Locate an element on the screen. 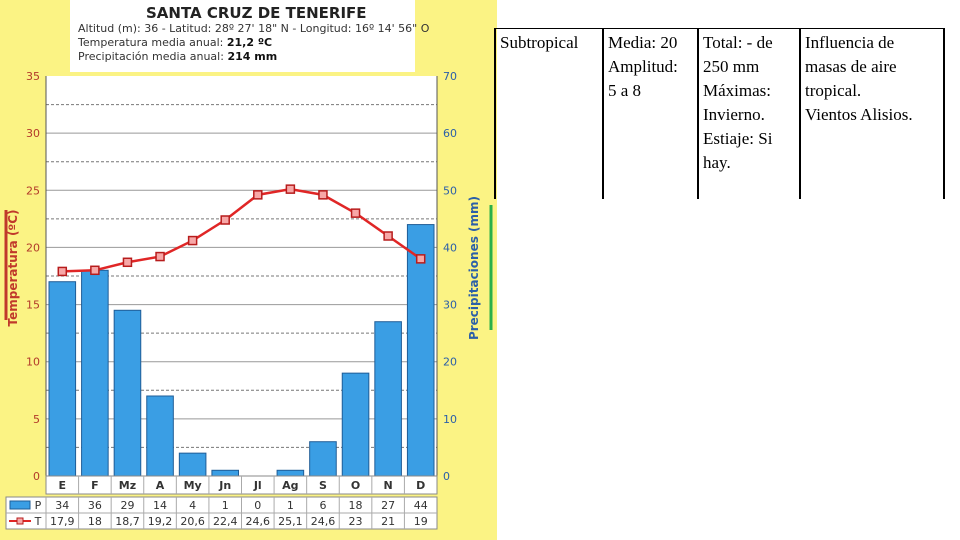 The height and width of the screenshot is (540, 960). table-value: 18,7 is located at coordinates (127, 521).